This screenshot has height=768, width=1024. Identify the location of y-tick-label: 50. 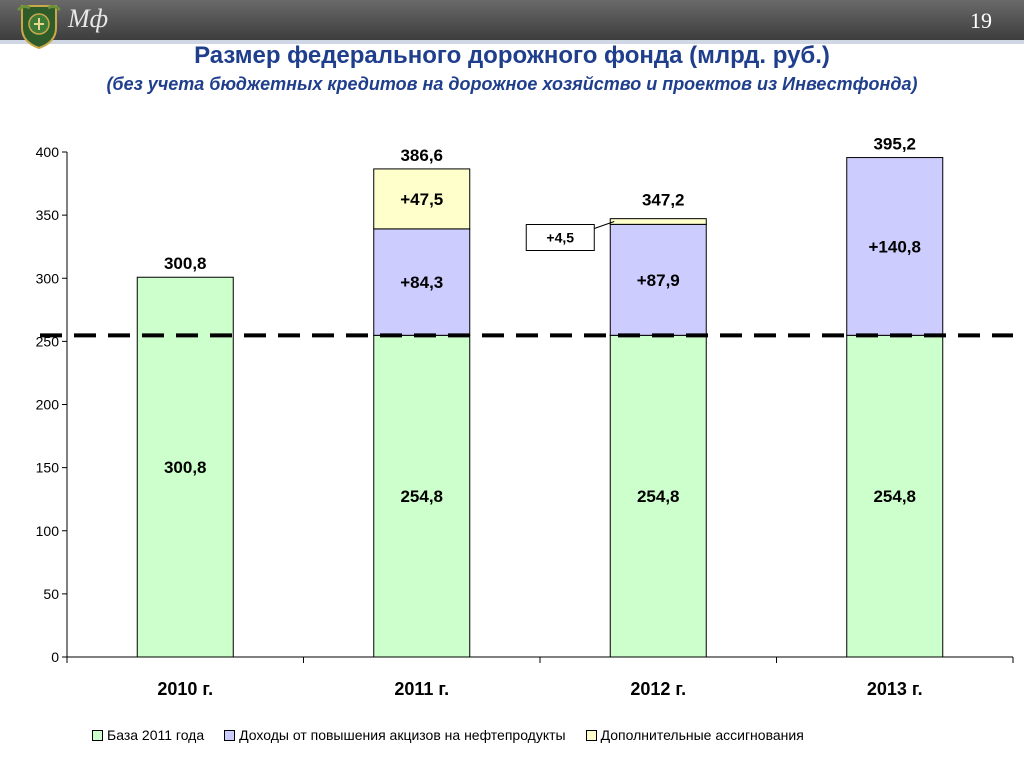
(51, 594).